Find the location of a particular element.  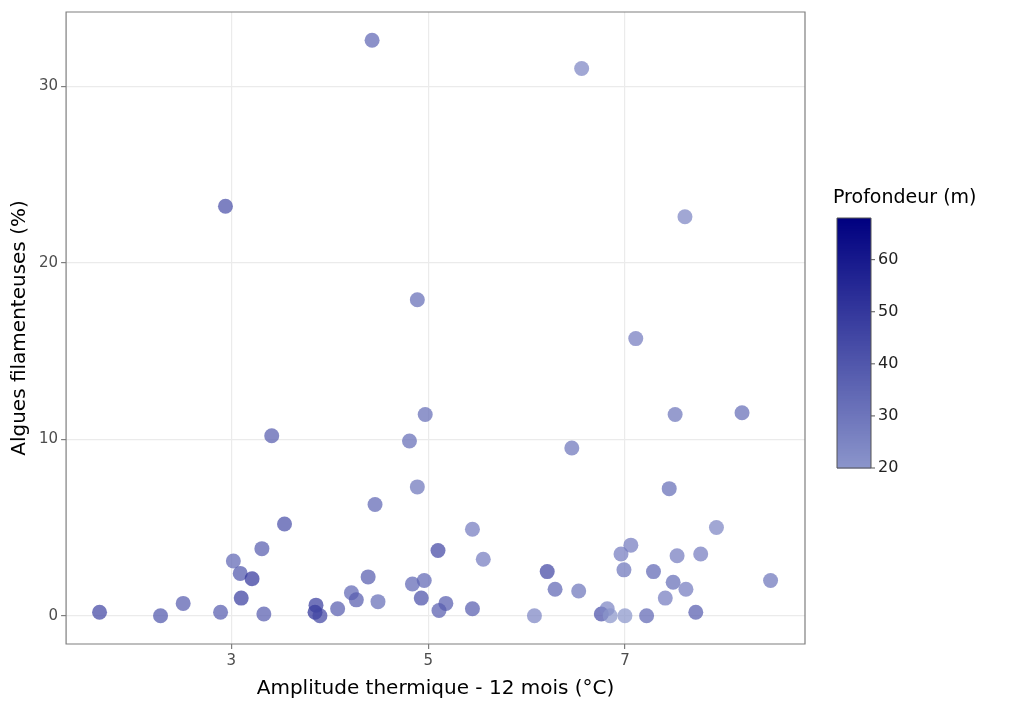

color-bar-label: 20 is located at coordinates (888, 467).